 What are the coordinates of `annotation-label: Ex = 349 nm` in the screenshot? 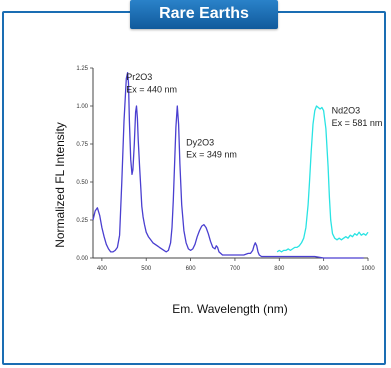 It's located at (211, 155).